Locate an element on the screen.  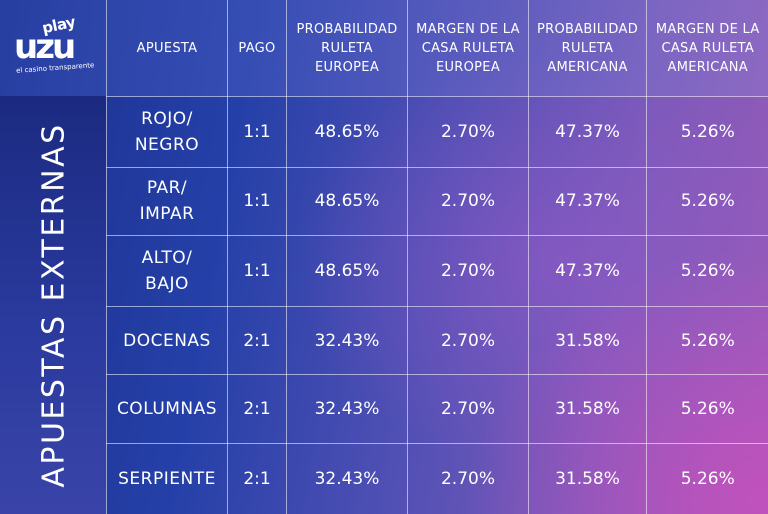
header-margen-europea: MARGEN DE LA CASA RULETA EUROPEA is located at coordinates (468, 48).